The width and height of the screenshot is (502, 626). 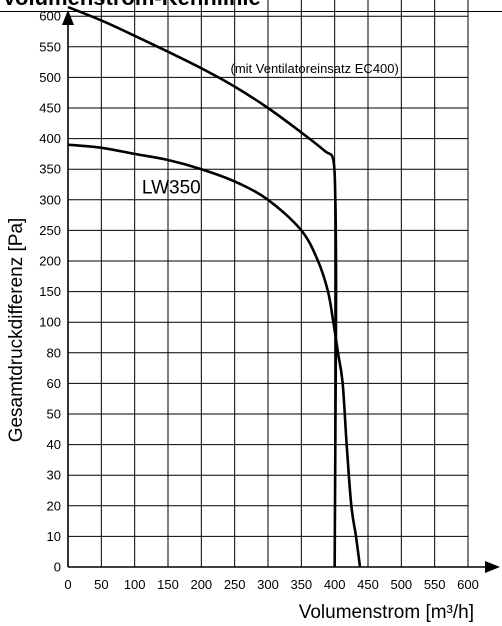 What do you see at coordinates (50, 77) in the screenshot?
I see `y-tick-label: 500` at bounding box center [50, 77].